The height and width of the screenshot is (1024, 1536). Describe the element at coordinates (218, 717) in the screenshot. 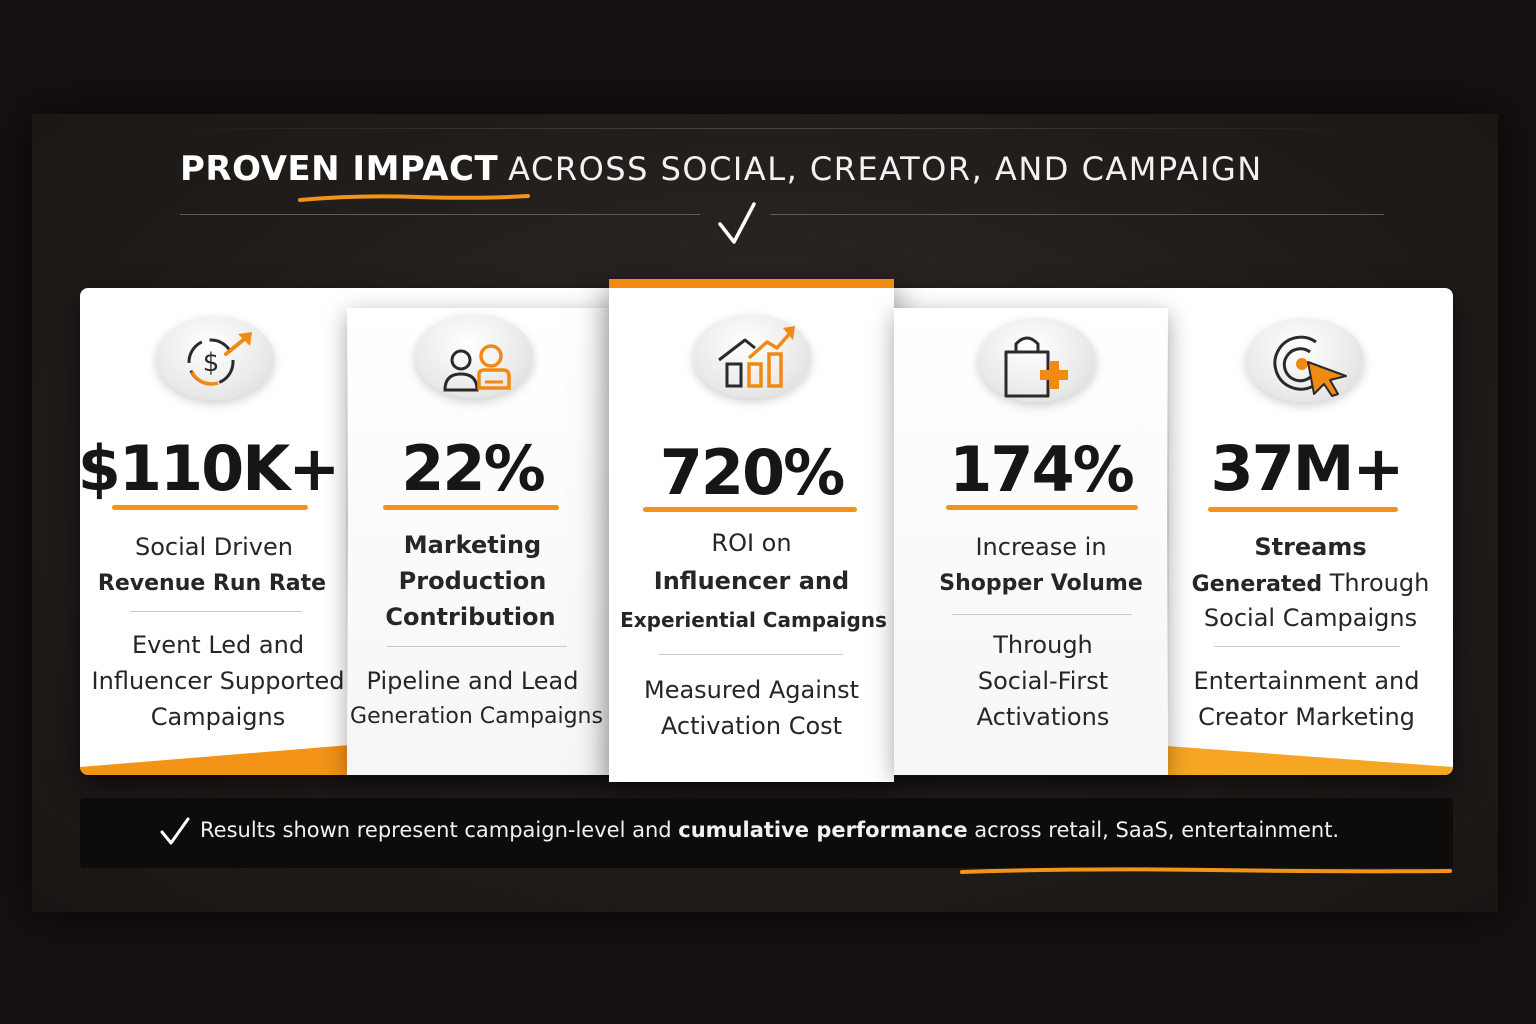

I see `metric-detail-line: Campaigns` at that location.